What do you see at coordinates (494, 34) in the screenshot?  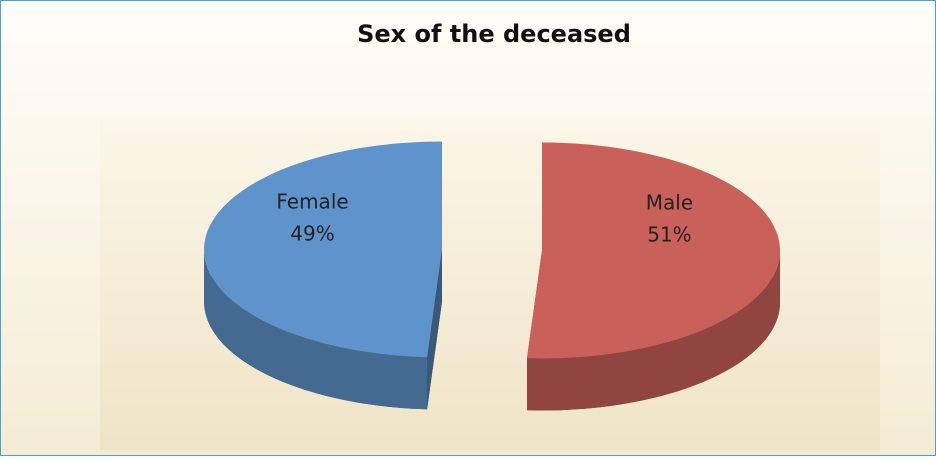 I see `chart-title: Sex of the deceased` at bounding box center [494, 34].